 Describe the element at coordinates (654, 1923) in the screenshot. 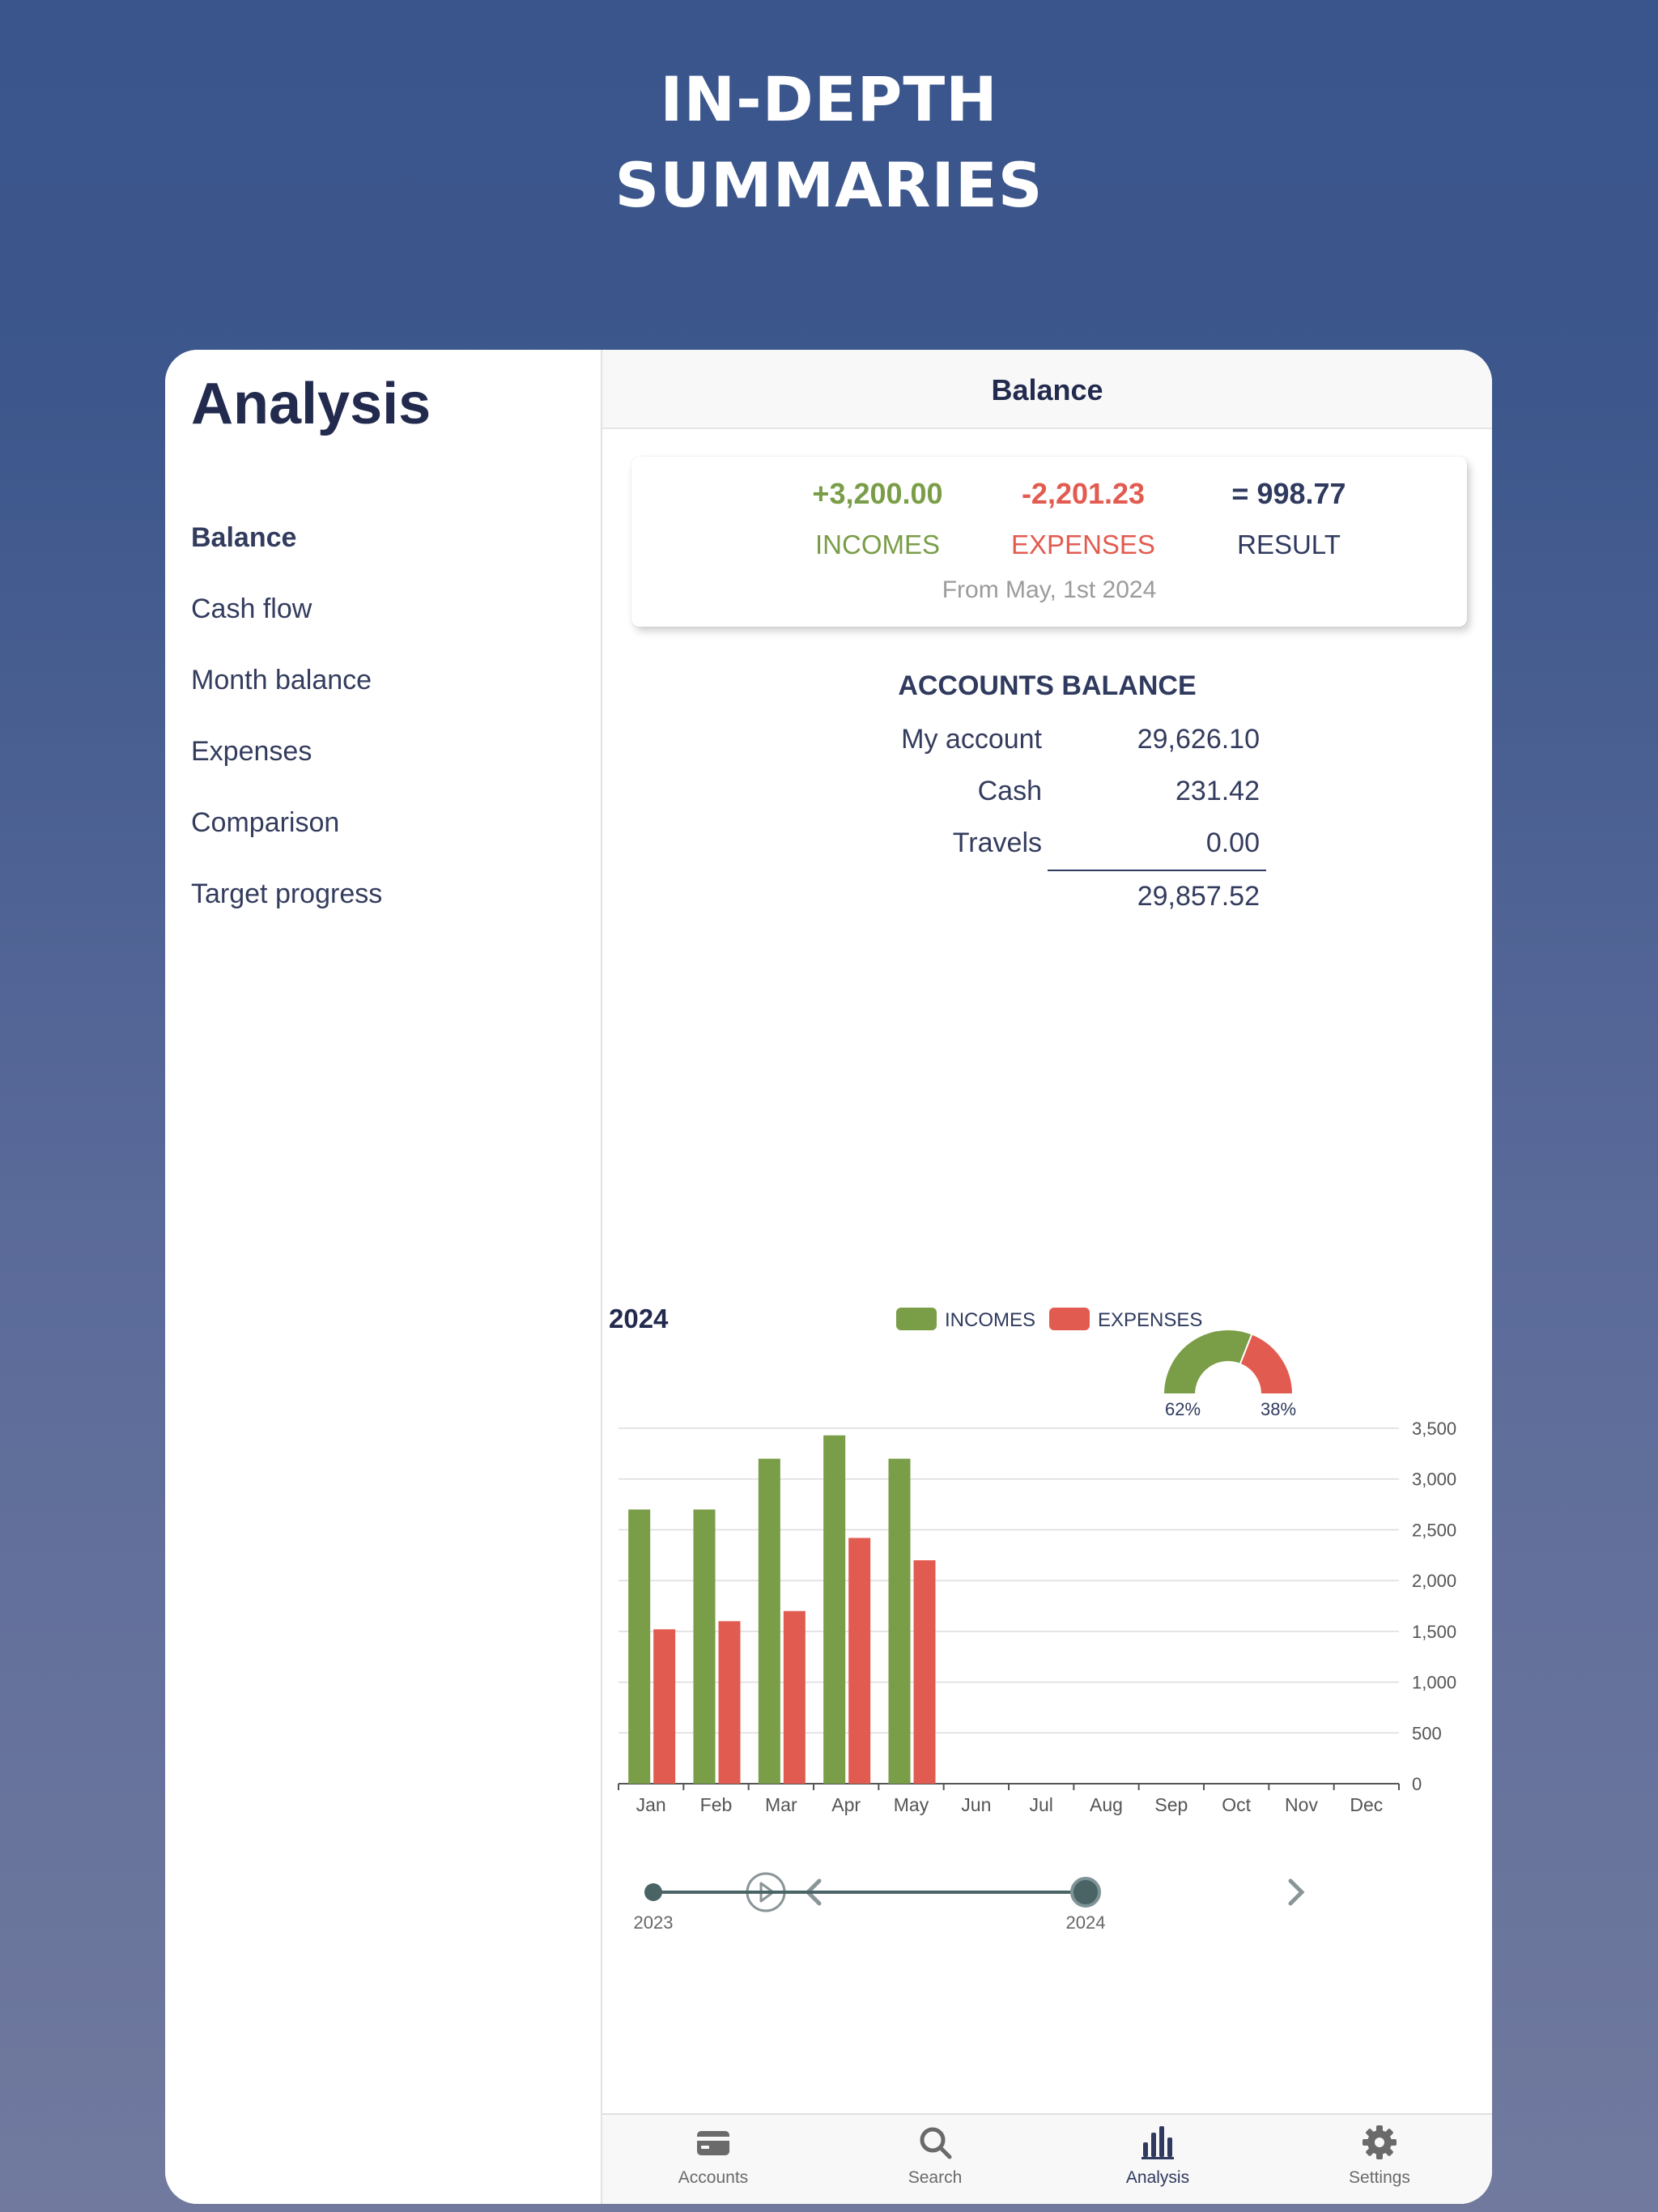

I see `timeline-start-label: 2023` at that location.